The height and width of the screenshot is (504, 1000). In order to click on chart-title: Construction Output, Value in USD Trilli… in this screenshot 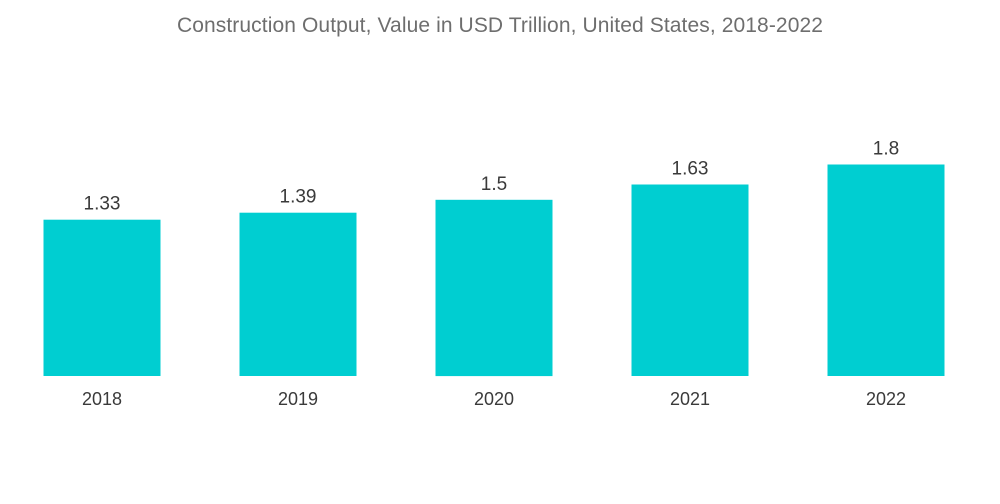, I will do `click(500, 25)`.